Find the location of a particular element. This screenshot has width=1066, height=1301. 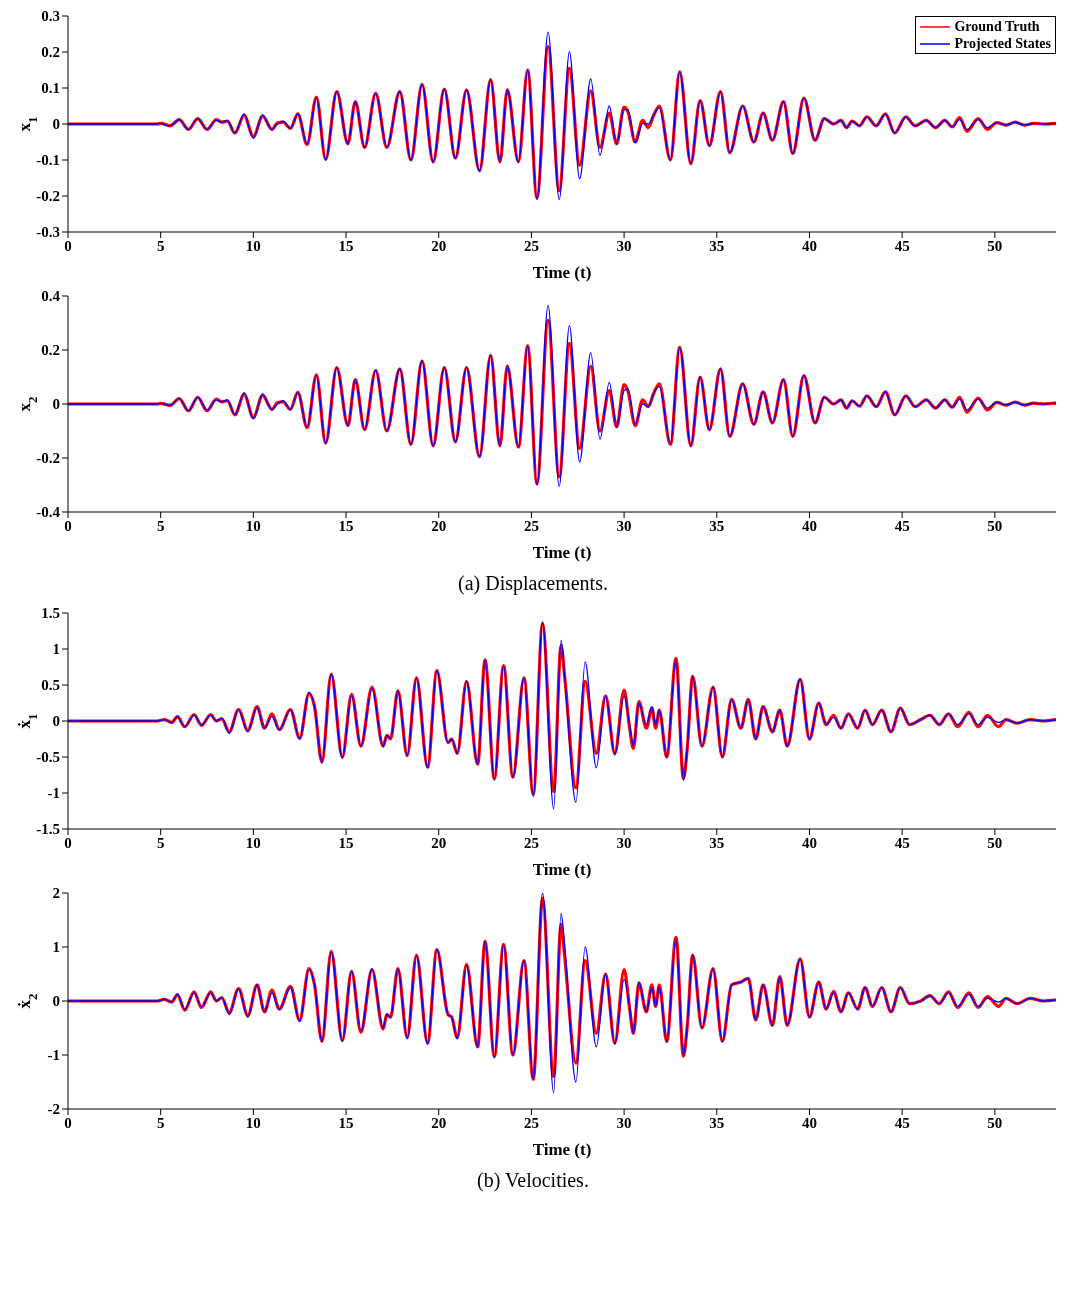

y-tick-label: 0.4 is located at coordinates (51, 296).